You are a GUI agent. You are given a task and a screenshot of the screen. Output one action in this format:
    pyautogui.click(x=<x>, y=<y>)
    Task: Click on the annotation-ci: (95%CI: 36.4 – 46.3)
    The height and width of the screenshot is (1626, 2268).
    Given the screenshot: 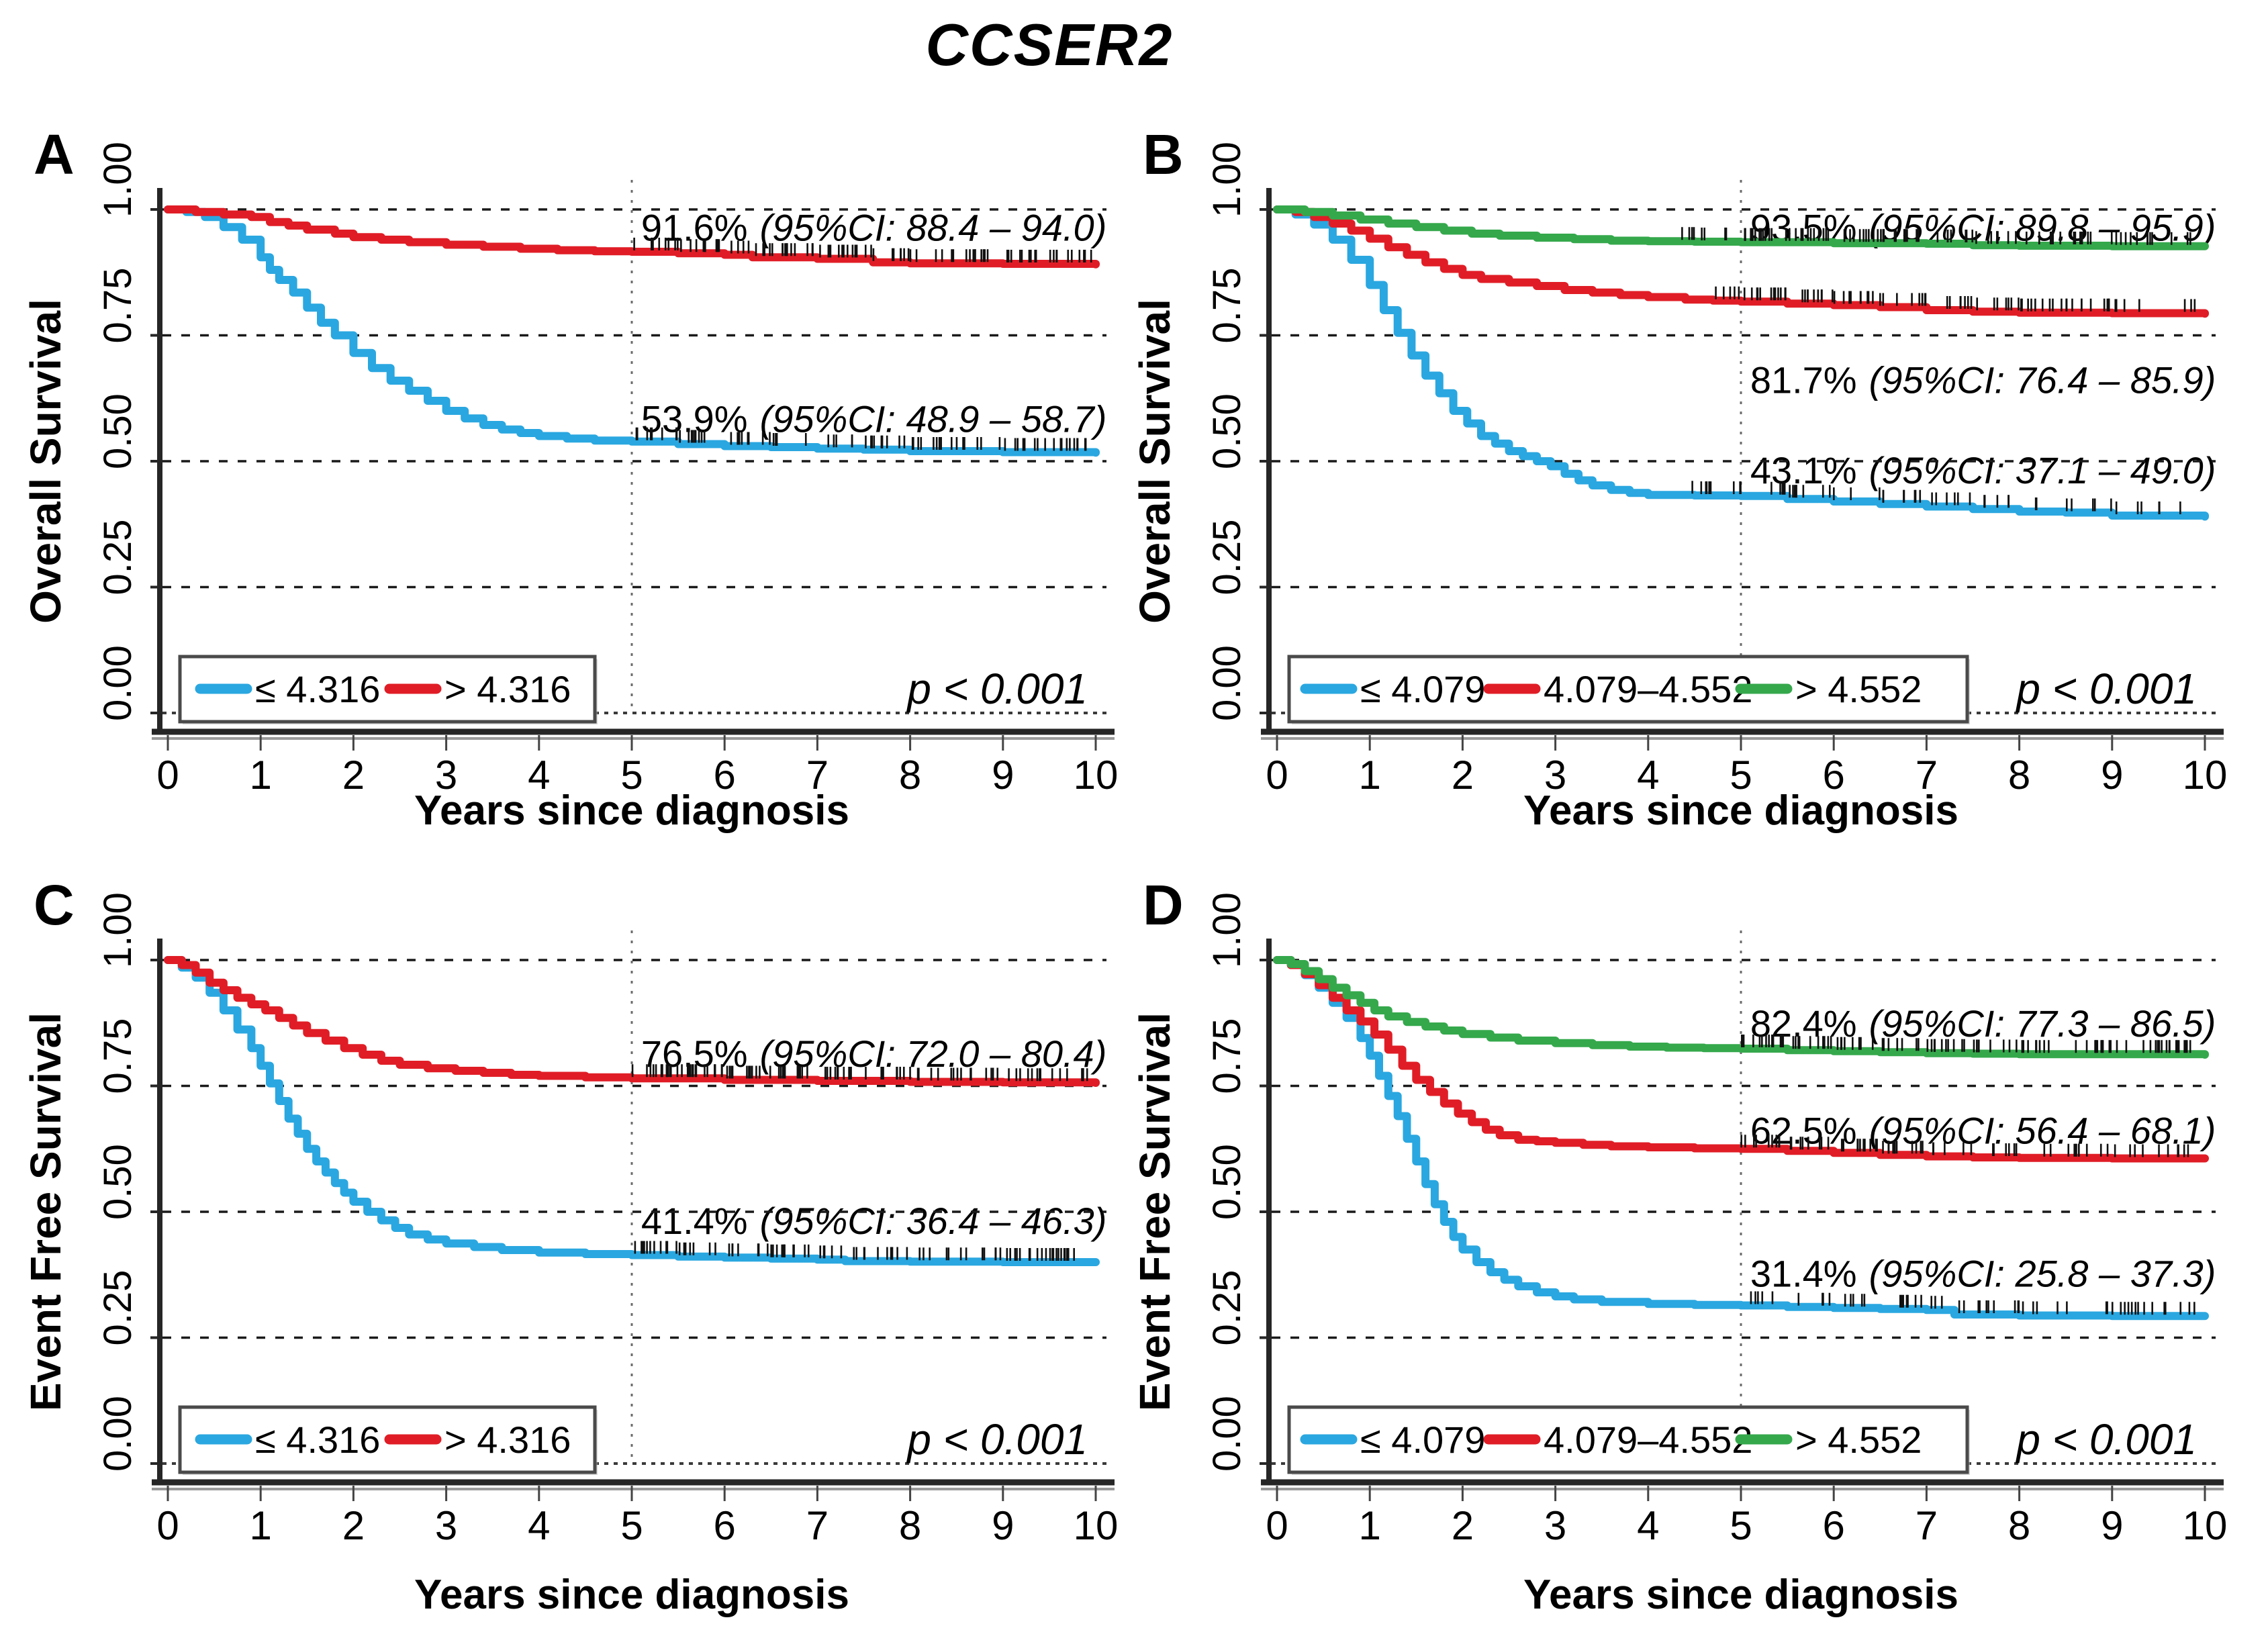 What is the action you would take?
    pyautogui.click(x=933, y=1221)
    